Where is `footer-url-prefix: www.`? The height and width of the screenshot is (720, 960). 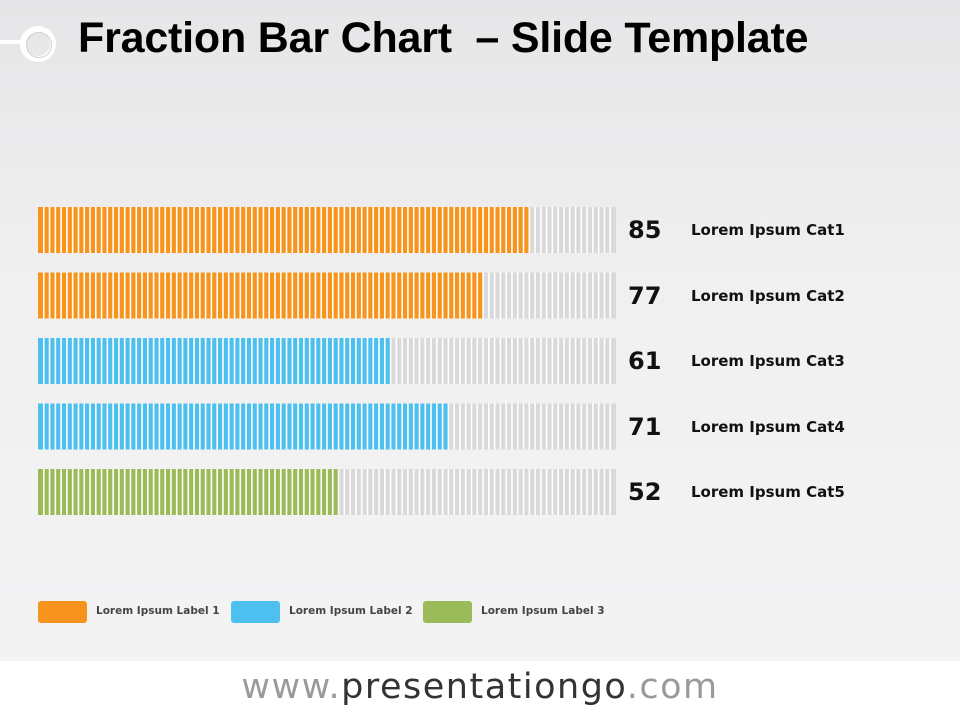 footer-url-prefix: www. is located at coordinates (291, 687).